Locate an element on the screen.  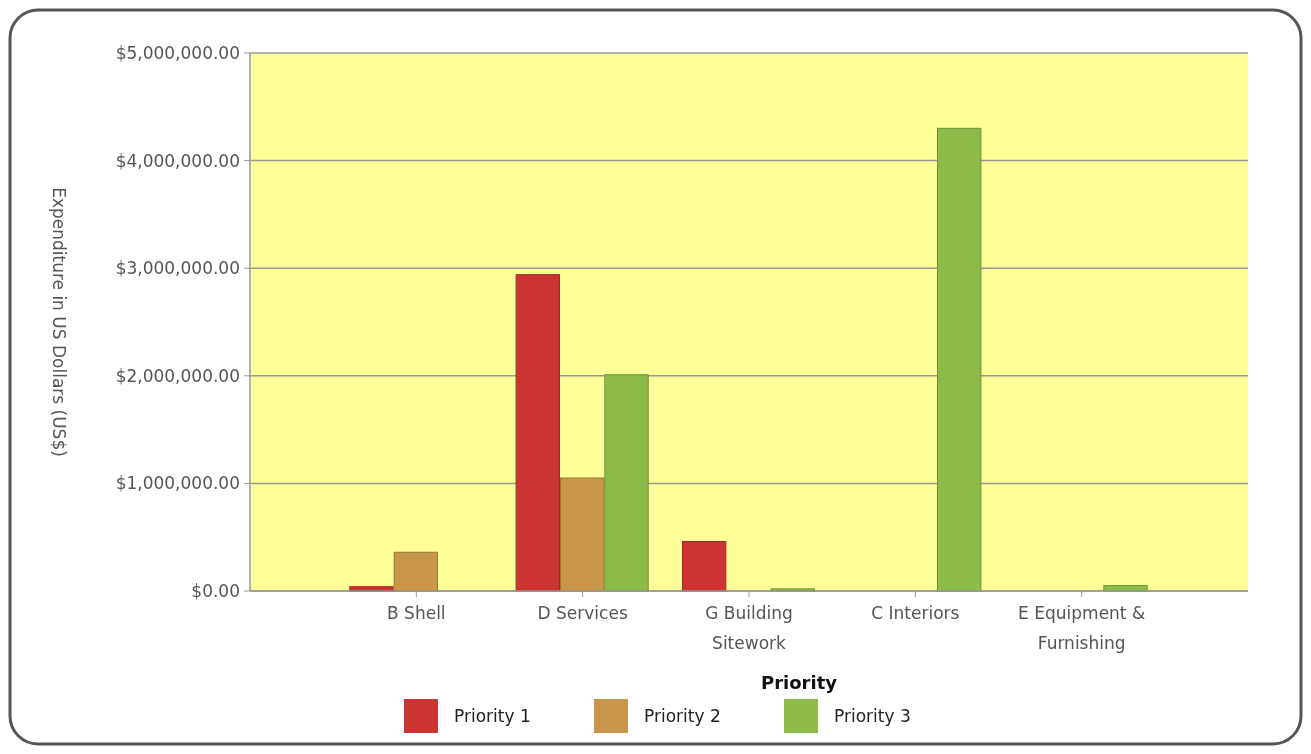
y-axis-title: Expenditure in US Dollars (US$) is located at coordinates (59, 322).